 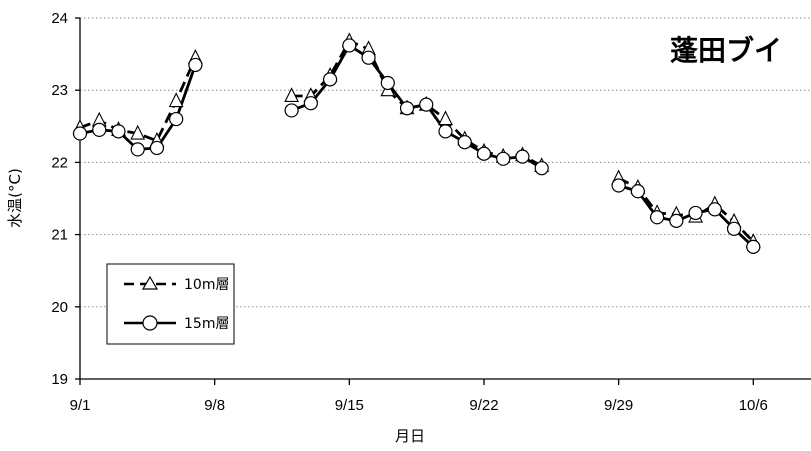 What do you see at coordinates (59, 162) in the screenshot?
I see `y-tick-label: 22` at bounding box center [59, 162].